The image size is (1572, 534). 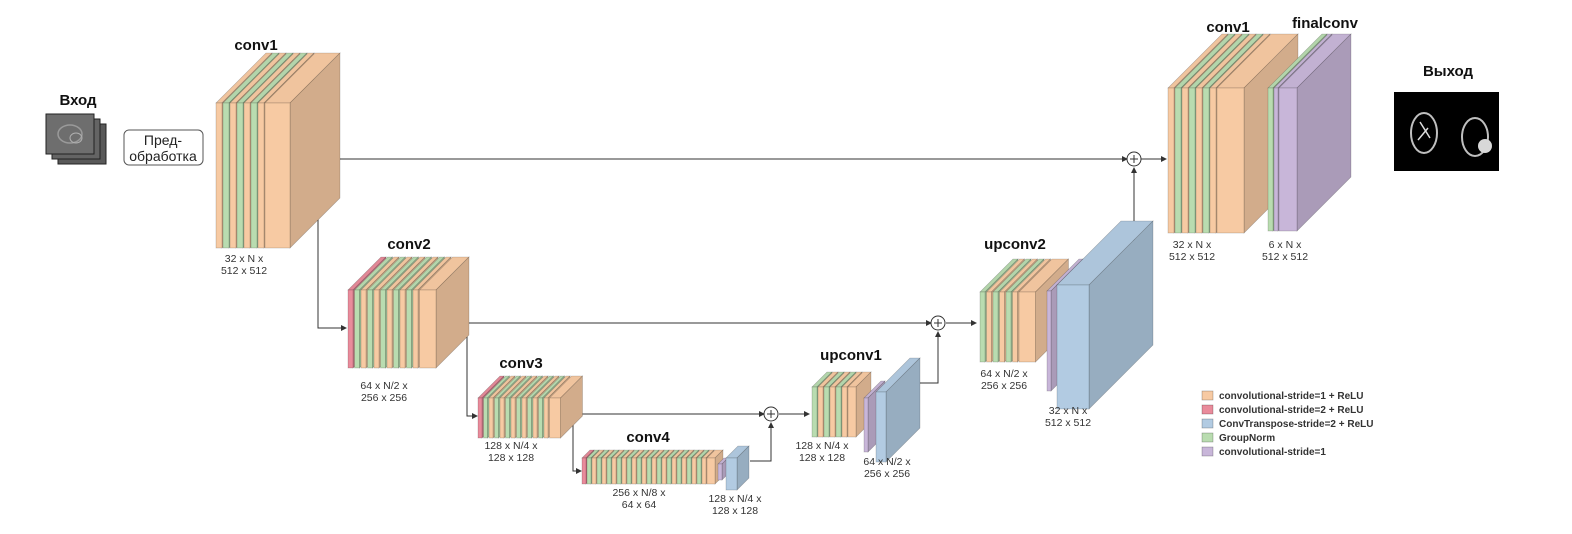 What do you see at coordinates (408, 244) in the screenshot?
I see `block-title-conv2: conv2` at bounding box center [408, 244].